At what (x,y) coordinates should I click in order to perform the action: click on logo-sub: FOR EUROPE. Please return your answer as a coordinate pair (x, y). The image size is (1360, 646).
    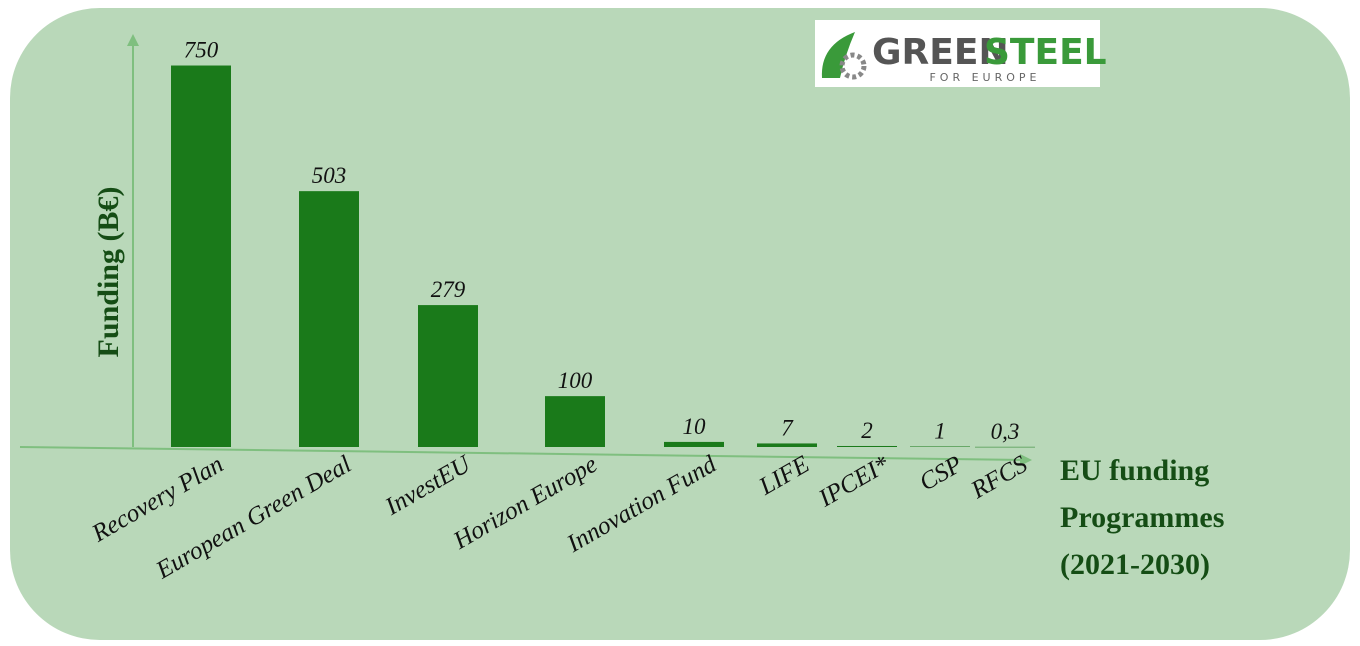
    Looking at the image, I should click on (984, 77).